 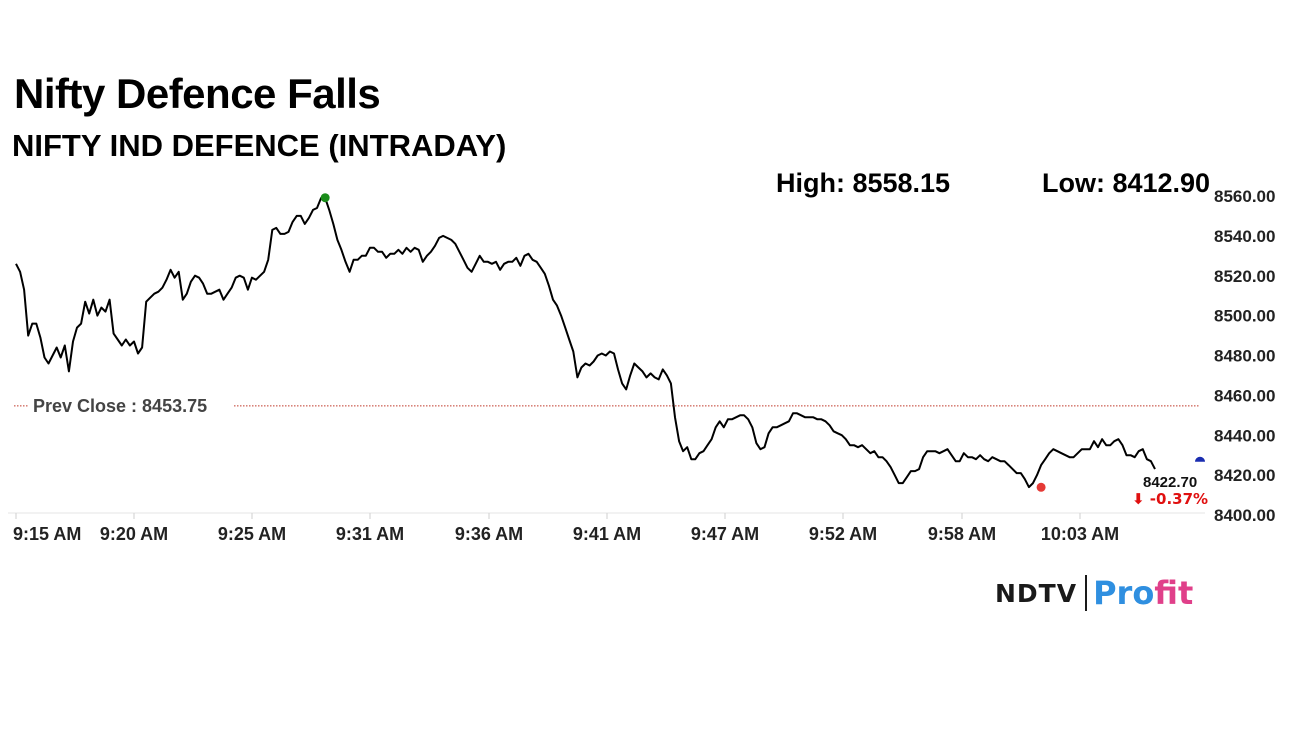 What do you see at coordinates (134, 534) in the screenshot?
I see `x-tick-label: 9:20 AM` at bounding box center [134, 534].